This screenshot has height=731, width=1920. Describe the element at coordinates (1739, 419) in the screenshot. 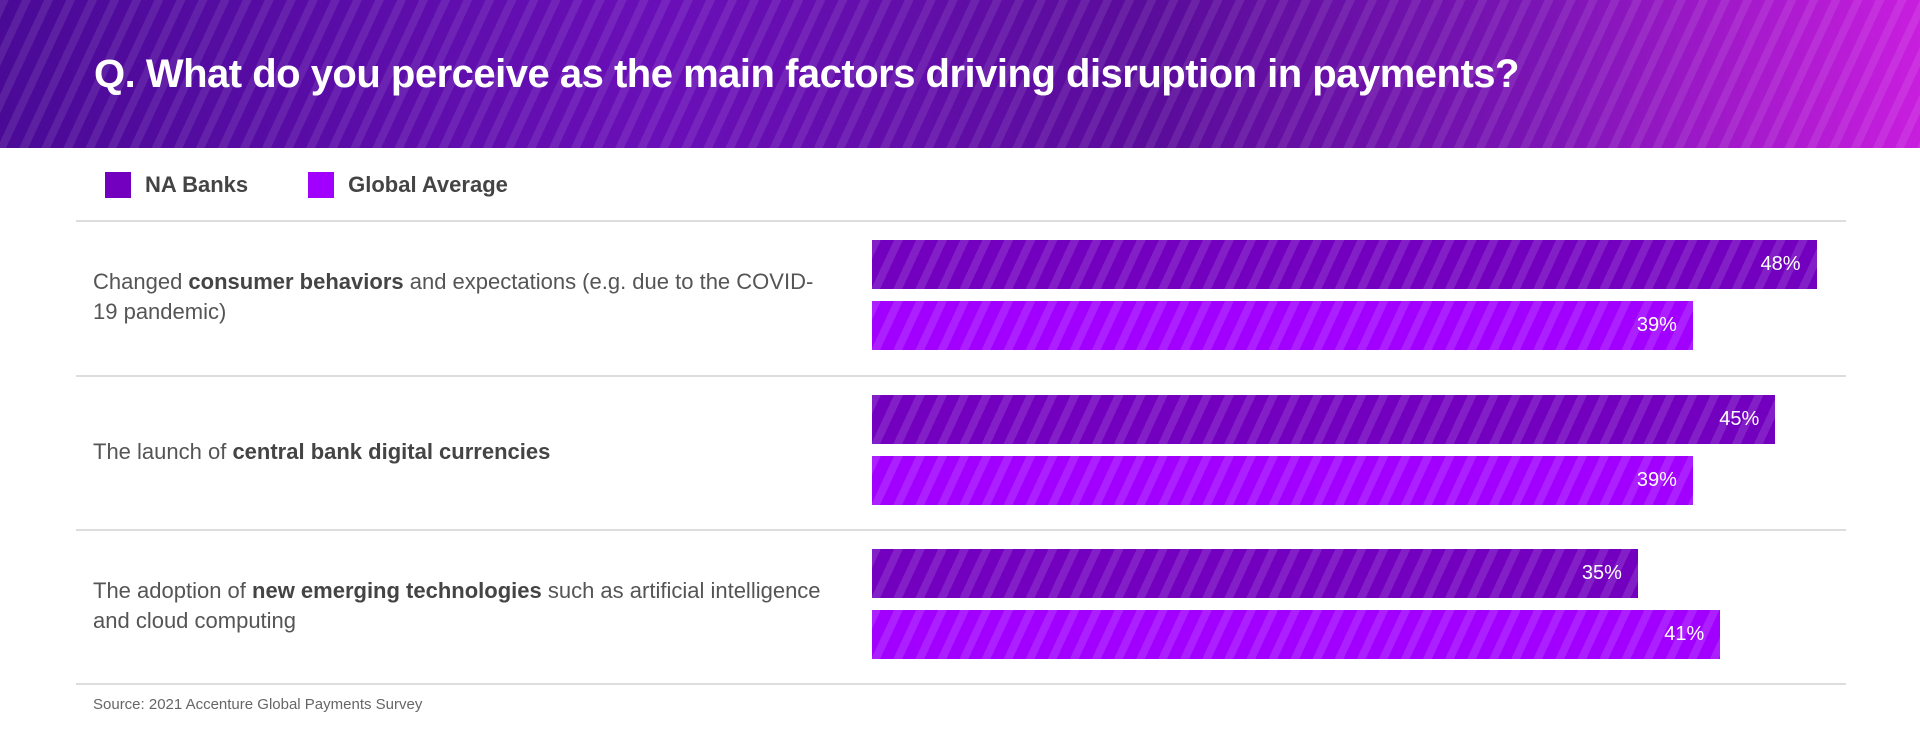

I see `data-label: 45%` at that location.